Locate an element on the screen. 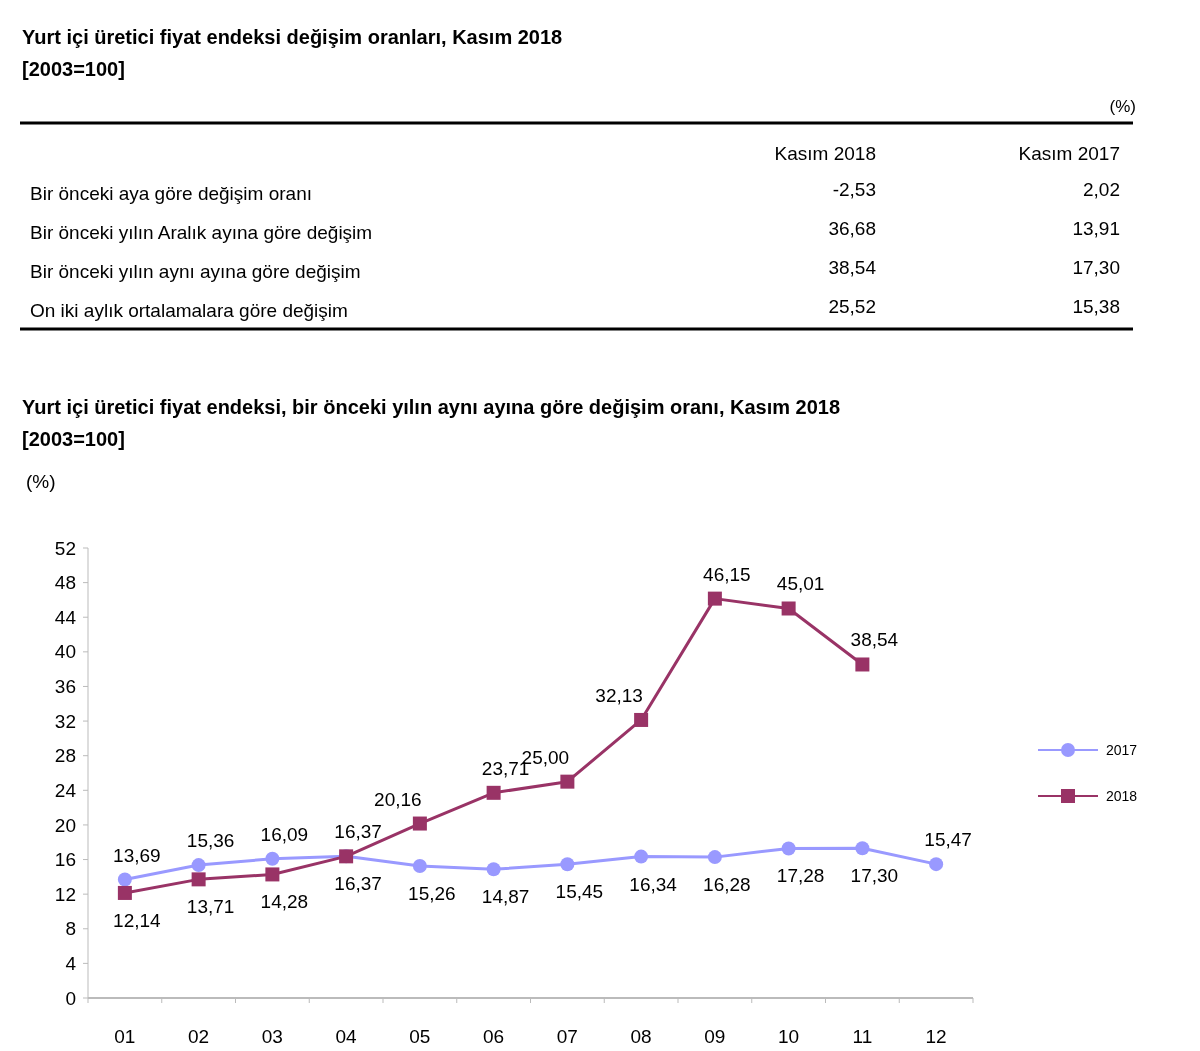  x-tick-label: 01 is located at coordinates (125, 1036).